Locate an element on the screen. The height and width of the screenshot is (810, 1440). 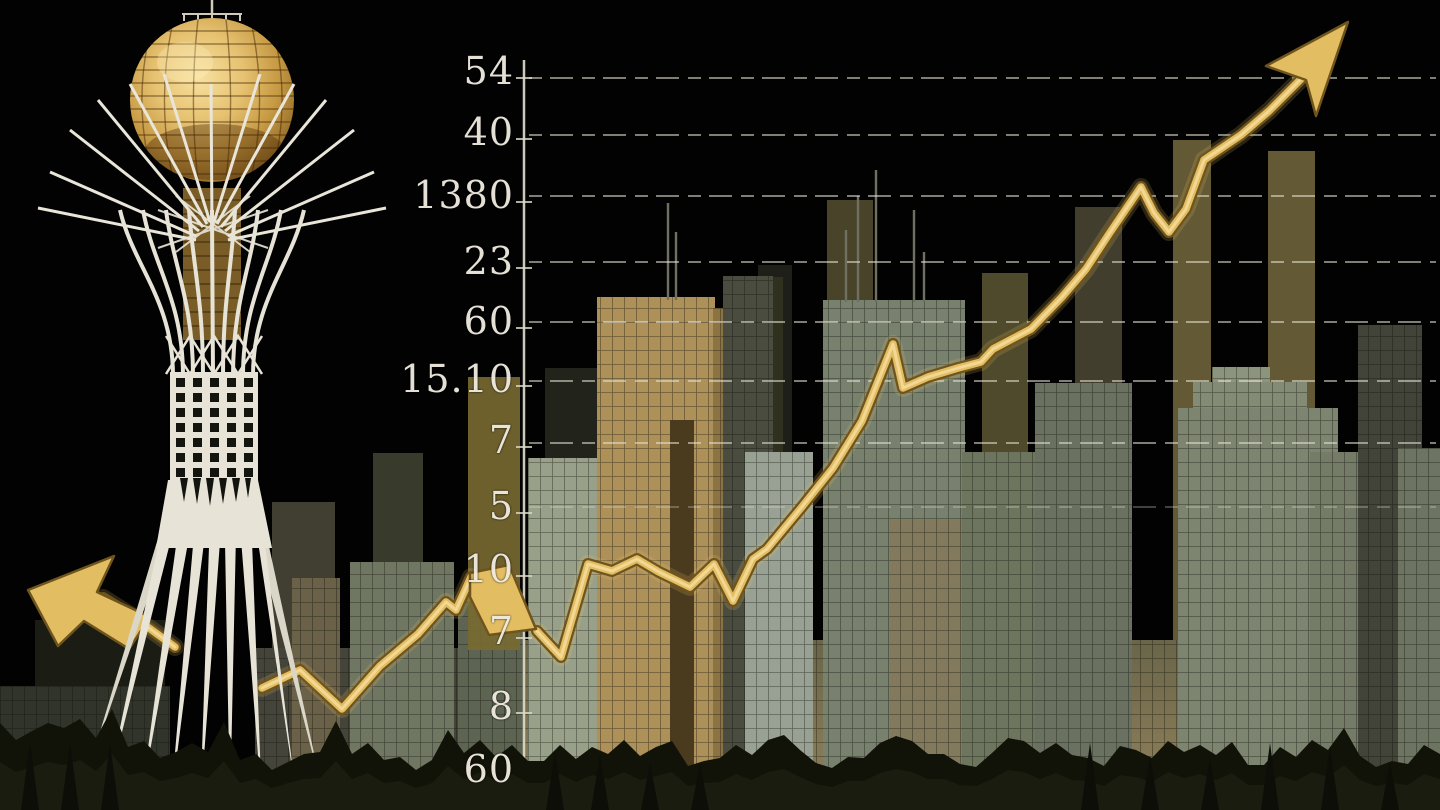
treeline is located at coordinates (720, 759).